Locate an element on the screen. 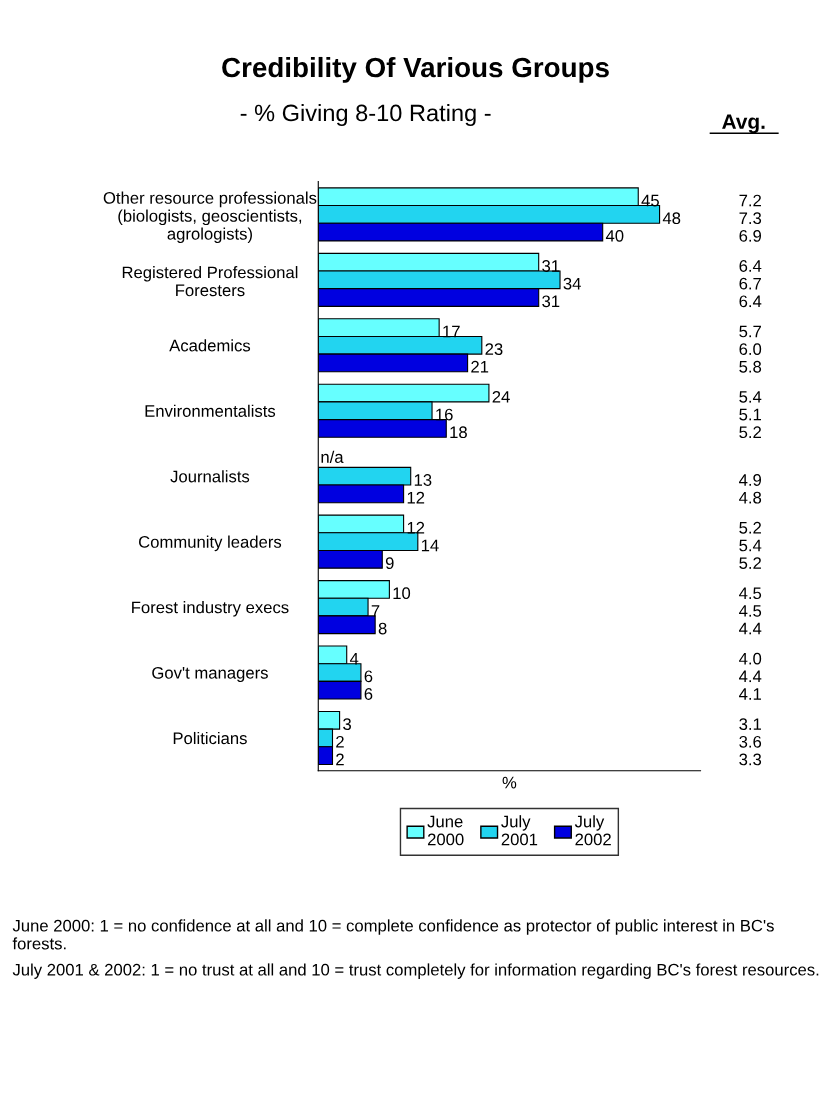  data-label: 9 is located at coordinates (389, 563).